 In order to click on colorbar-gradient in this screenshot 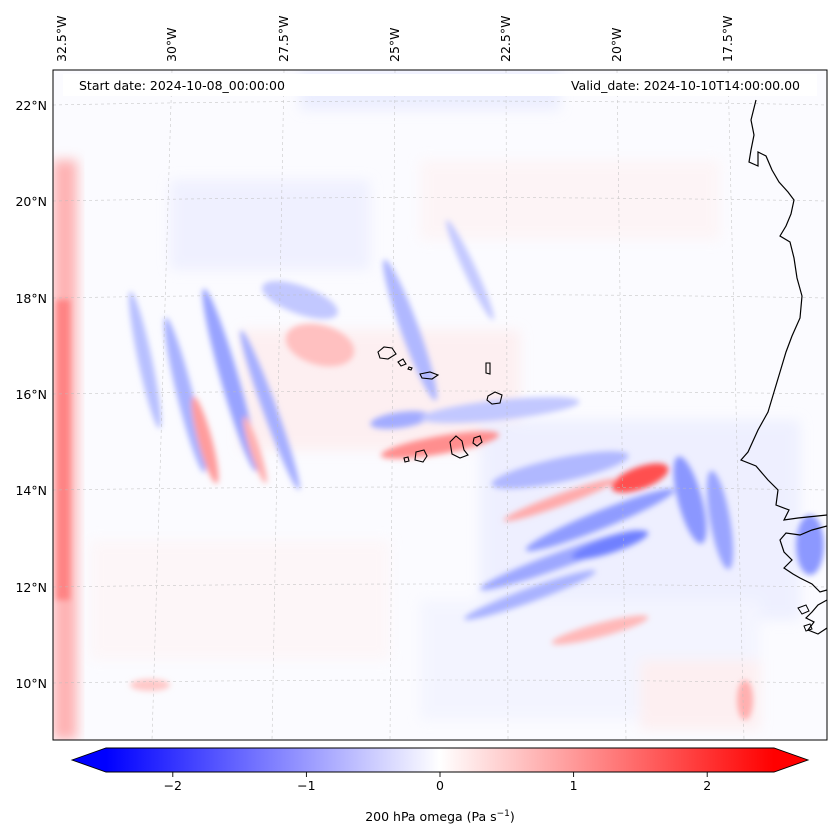, I will do `click(440, 760)`.